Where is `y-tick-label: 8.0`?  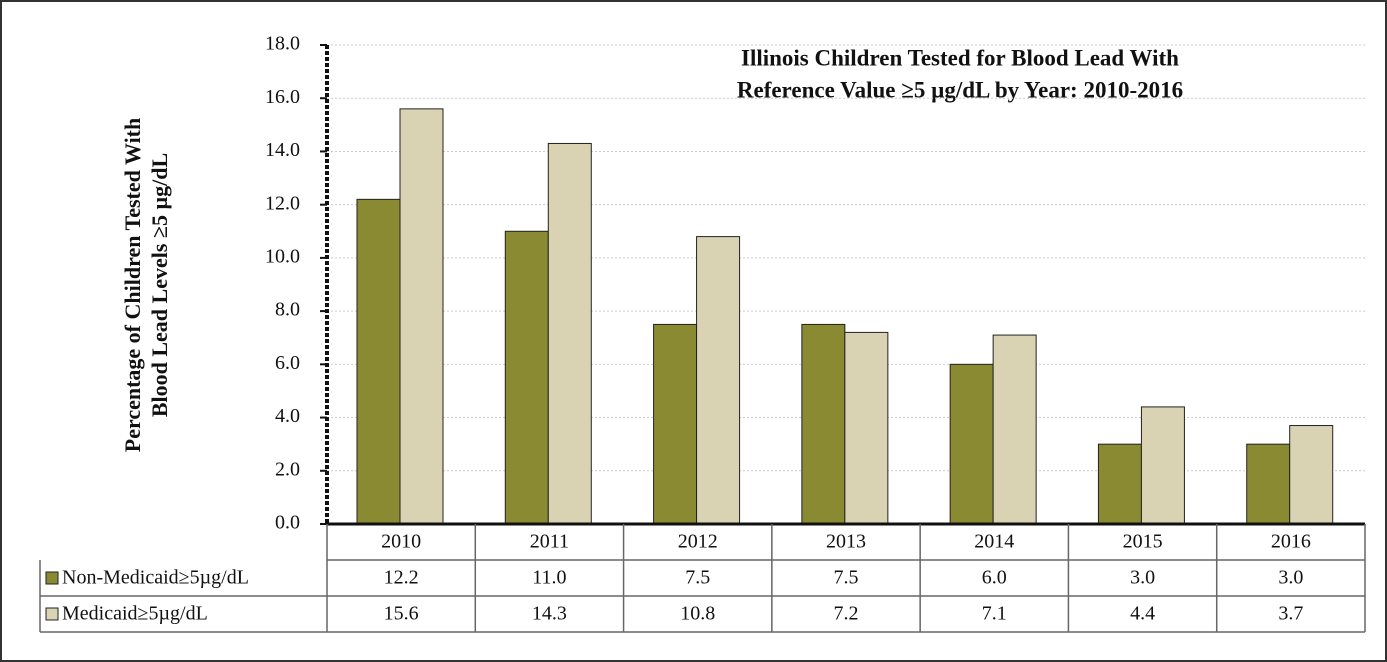 y-tick-label: 8.0 is located at coordinates (287, 310).